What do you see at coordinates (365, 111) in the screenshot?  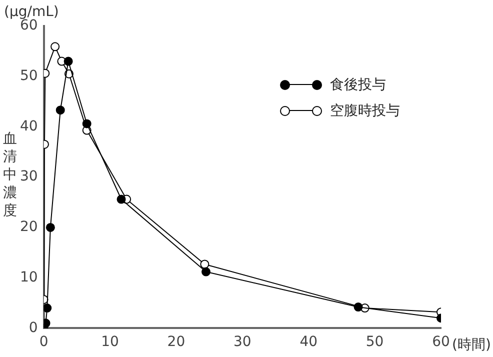 I see `legend-label: 空腹時投与` at bounding box center [365, 111].